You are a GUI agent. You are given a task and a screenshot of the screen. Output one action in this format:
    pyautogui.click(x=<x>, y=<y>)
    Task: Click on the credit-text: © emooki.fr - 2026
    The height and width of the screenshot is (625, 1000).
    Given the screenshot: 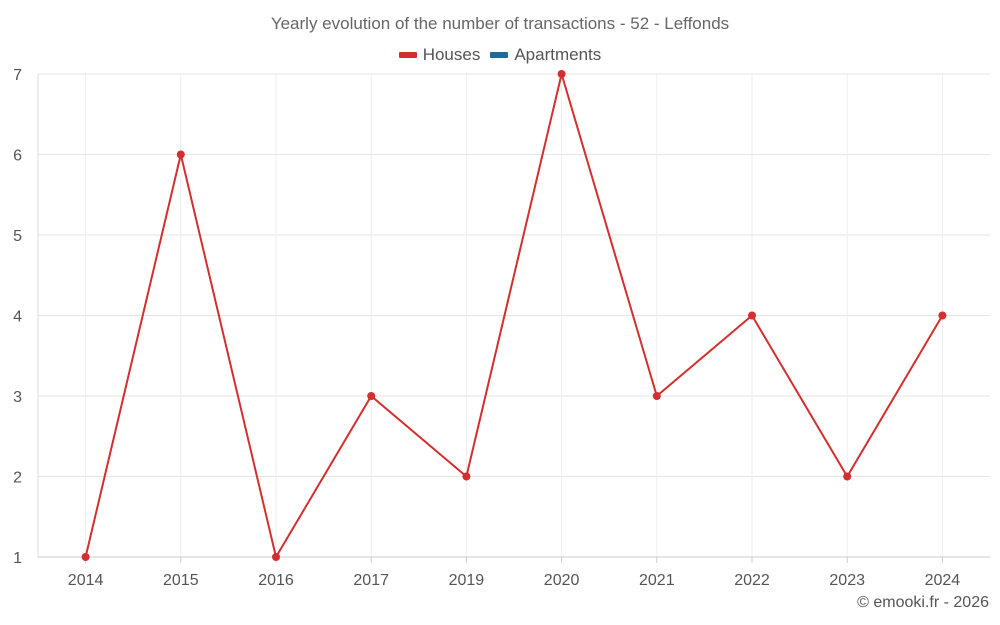 What is the action you would take?
    pyautogui.click(x=923, y=602)
    